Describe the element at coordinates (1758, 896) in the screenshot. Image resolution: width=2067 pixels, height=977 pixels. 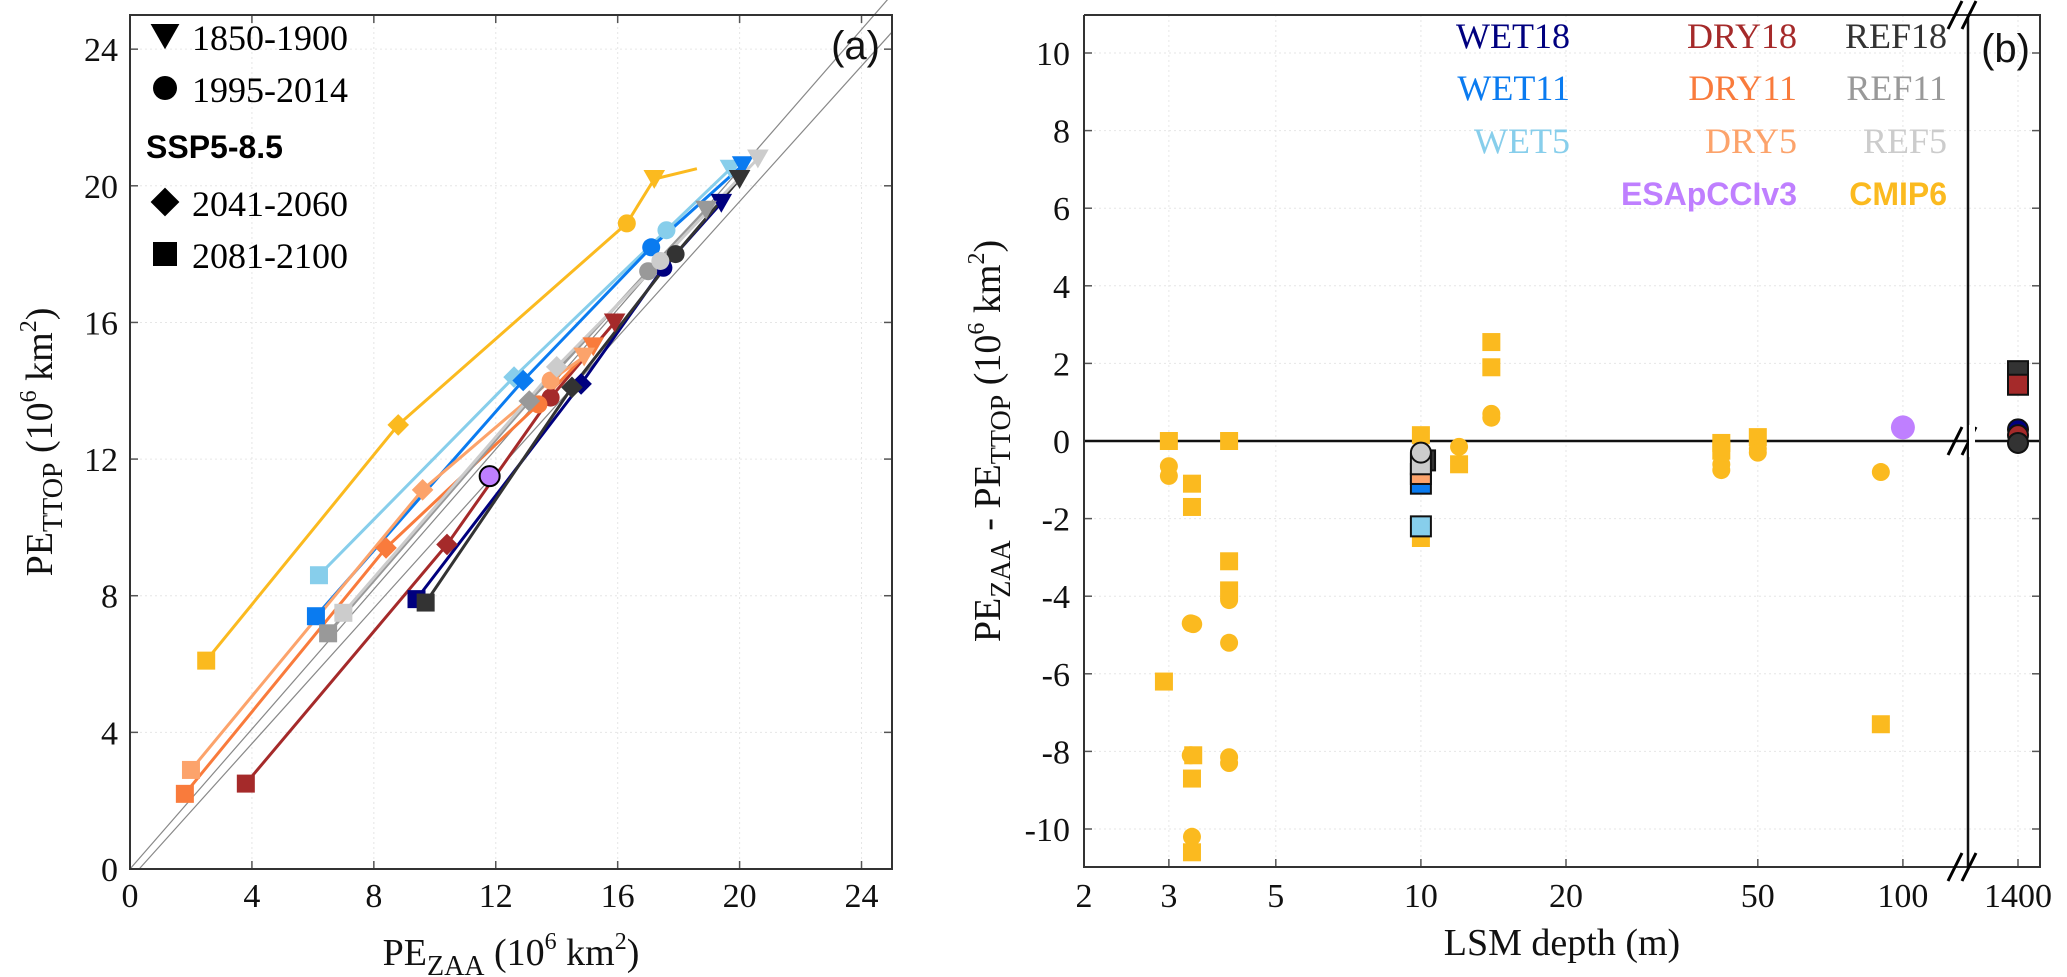
I see `x-tick-label: 50` at that location.